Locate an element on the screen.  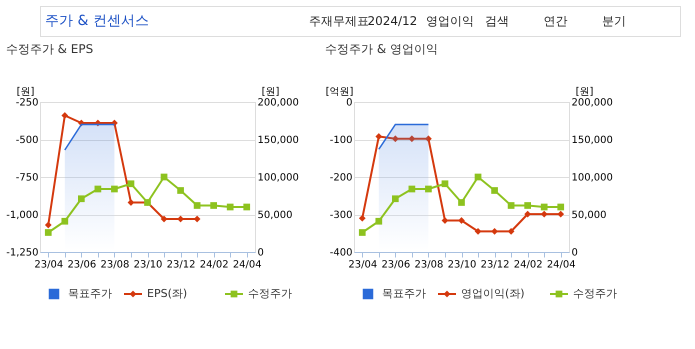
y-tick-label: -750 is located at coordinates (27, 178).